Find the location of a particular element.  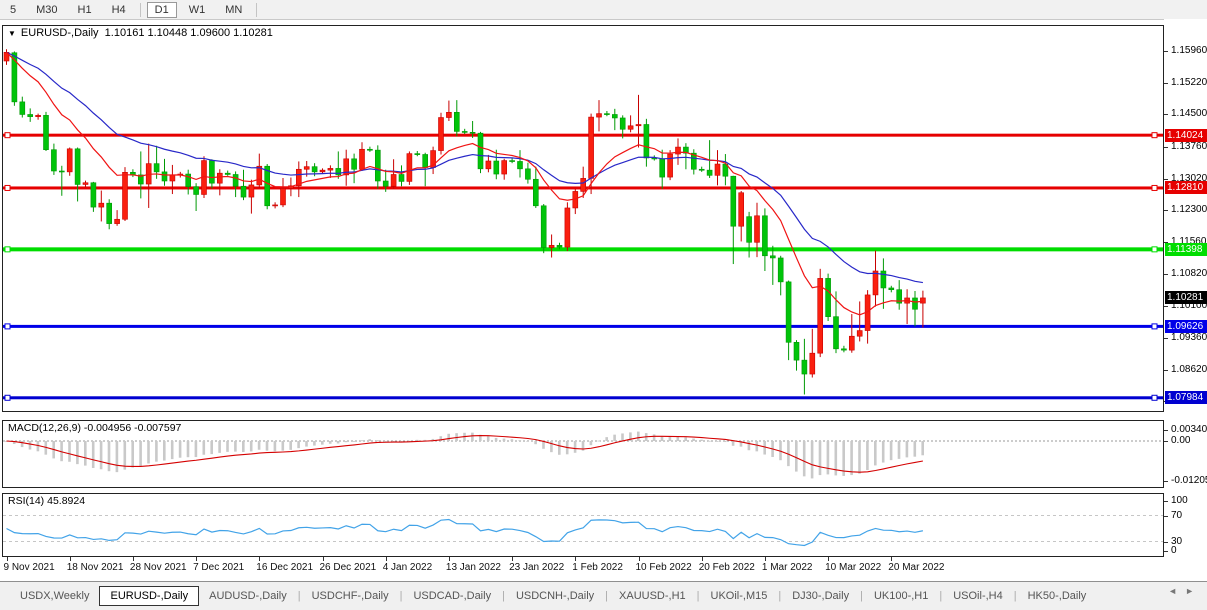

date-label: 10 Mar 2022 is located at coordinates (853, 567).